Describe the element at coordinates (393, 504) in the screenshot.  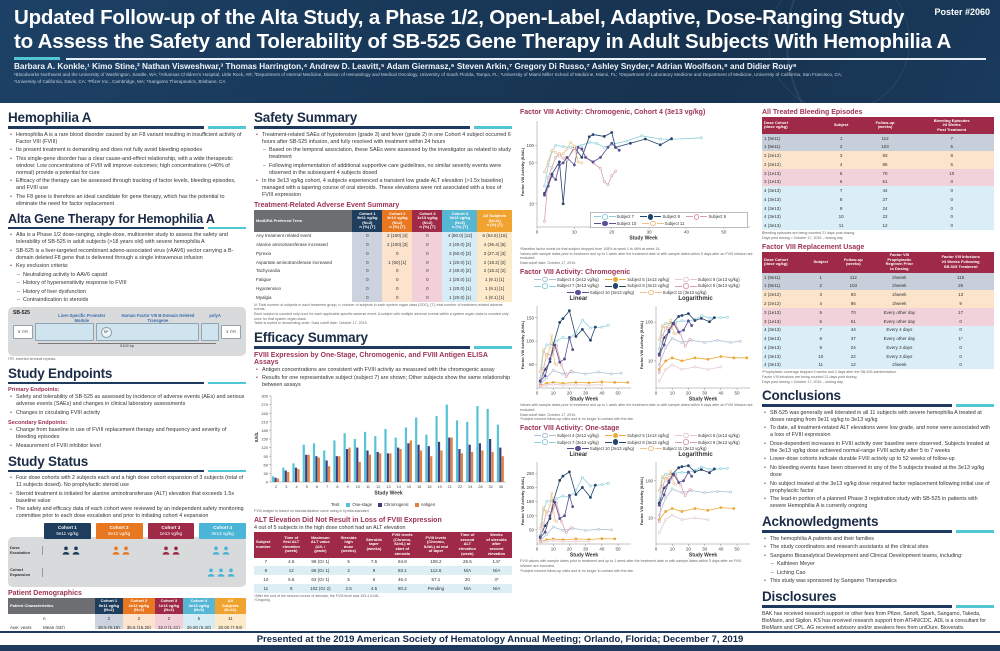
I see `legend-item: Chromogenic` at that location.